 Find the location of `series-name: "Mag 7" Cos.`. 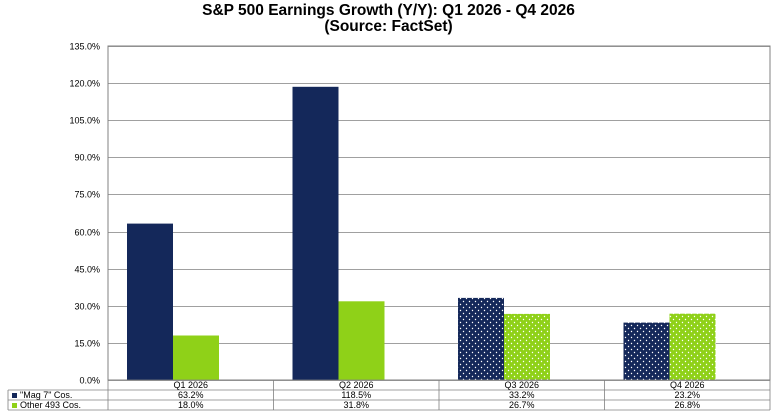

series-name: "Mag 7" Cos. is located at coordinates (46, 395).